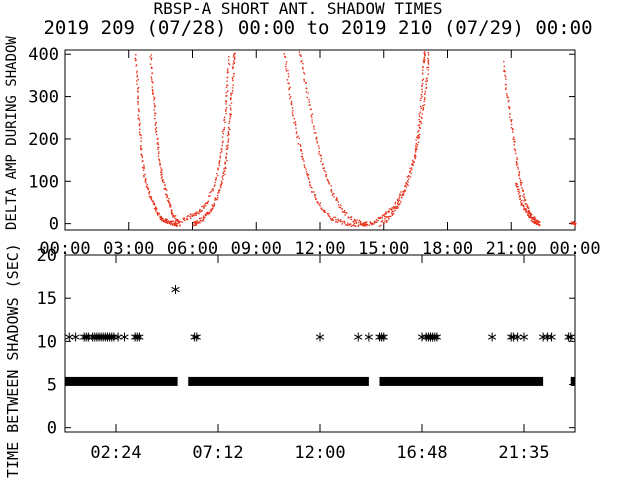  I want to click on top-x-tick-label: 00:00, so click(64, 249).